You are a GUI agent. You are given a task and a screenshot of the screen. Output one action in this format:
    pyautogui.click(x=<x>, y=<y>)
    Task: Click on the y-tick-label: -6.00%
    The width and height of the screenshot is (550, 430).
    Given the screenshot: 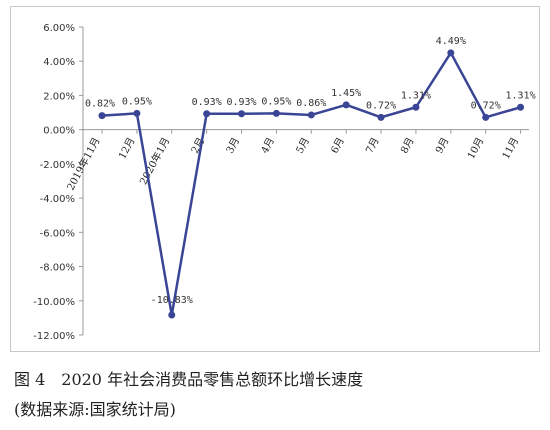 What is the action you would take?
    pyautogui.click(x=57, y=233)
    